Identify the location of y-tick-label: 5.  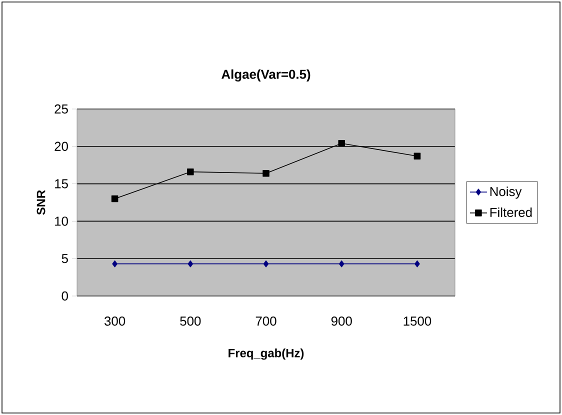
(65, 259).